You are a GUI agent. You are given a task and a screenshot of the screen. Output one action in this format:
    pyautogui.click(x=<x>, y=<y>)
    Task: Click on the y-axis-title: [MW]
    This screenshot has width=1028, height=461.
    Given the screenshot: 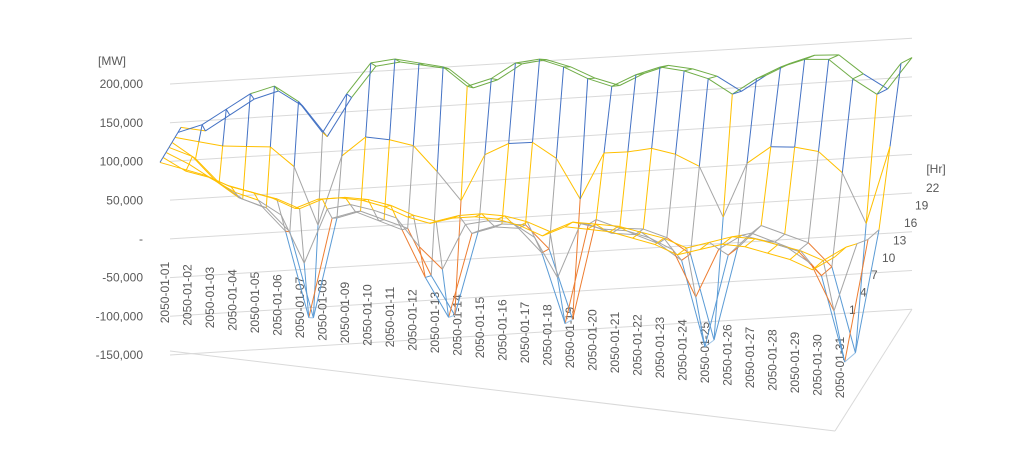 What is the action you would take?
    pyautogui.click(x=112, y=61)
    